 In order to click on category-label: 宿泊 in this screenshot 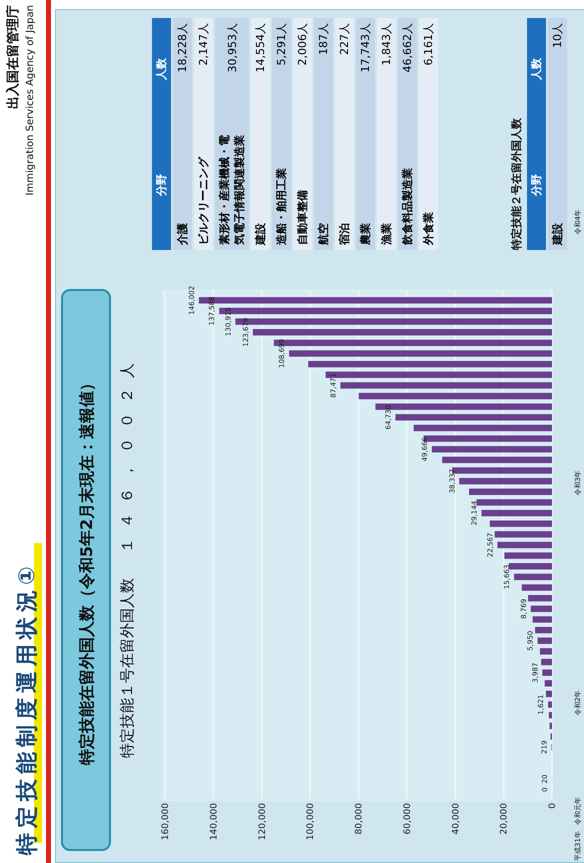, I will do `click(344, 185)`.